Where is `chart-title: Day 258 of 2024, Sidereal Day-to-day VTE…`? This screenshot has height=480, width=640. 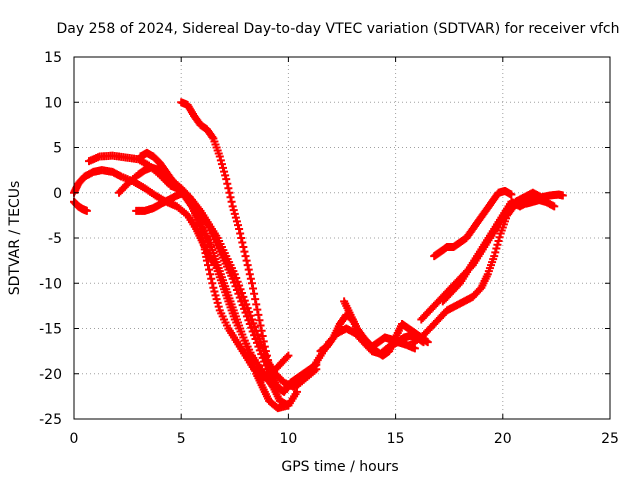
chart-title: Day 258 of 2024, Sidereal Day-to-day VTE… is located at coordinates (337, 29).